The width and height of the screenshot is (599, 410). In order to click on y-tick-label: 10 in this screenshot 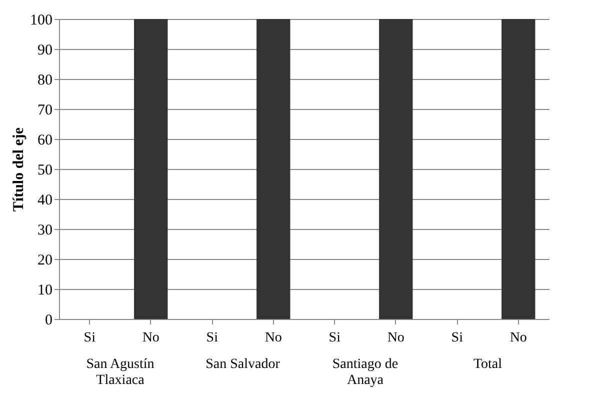, I will do `click(45, 290)`.